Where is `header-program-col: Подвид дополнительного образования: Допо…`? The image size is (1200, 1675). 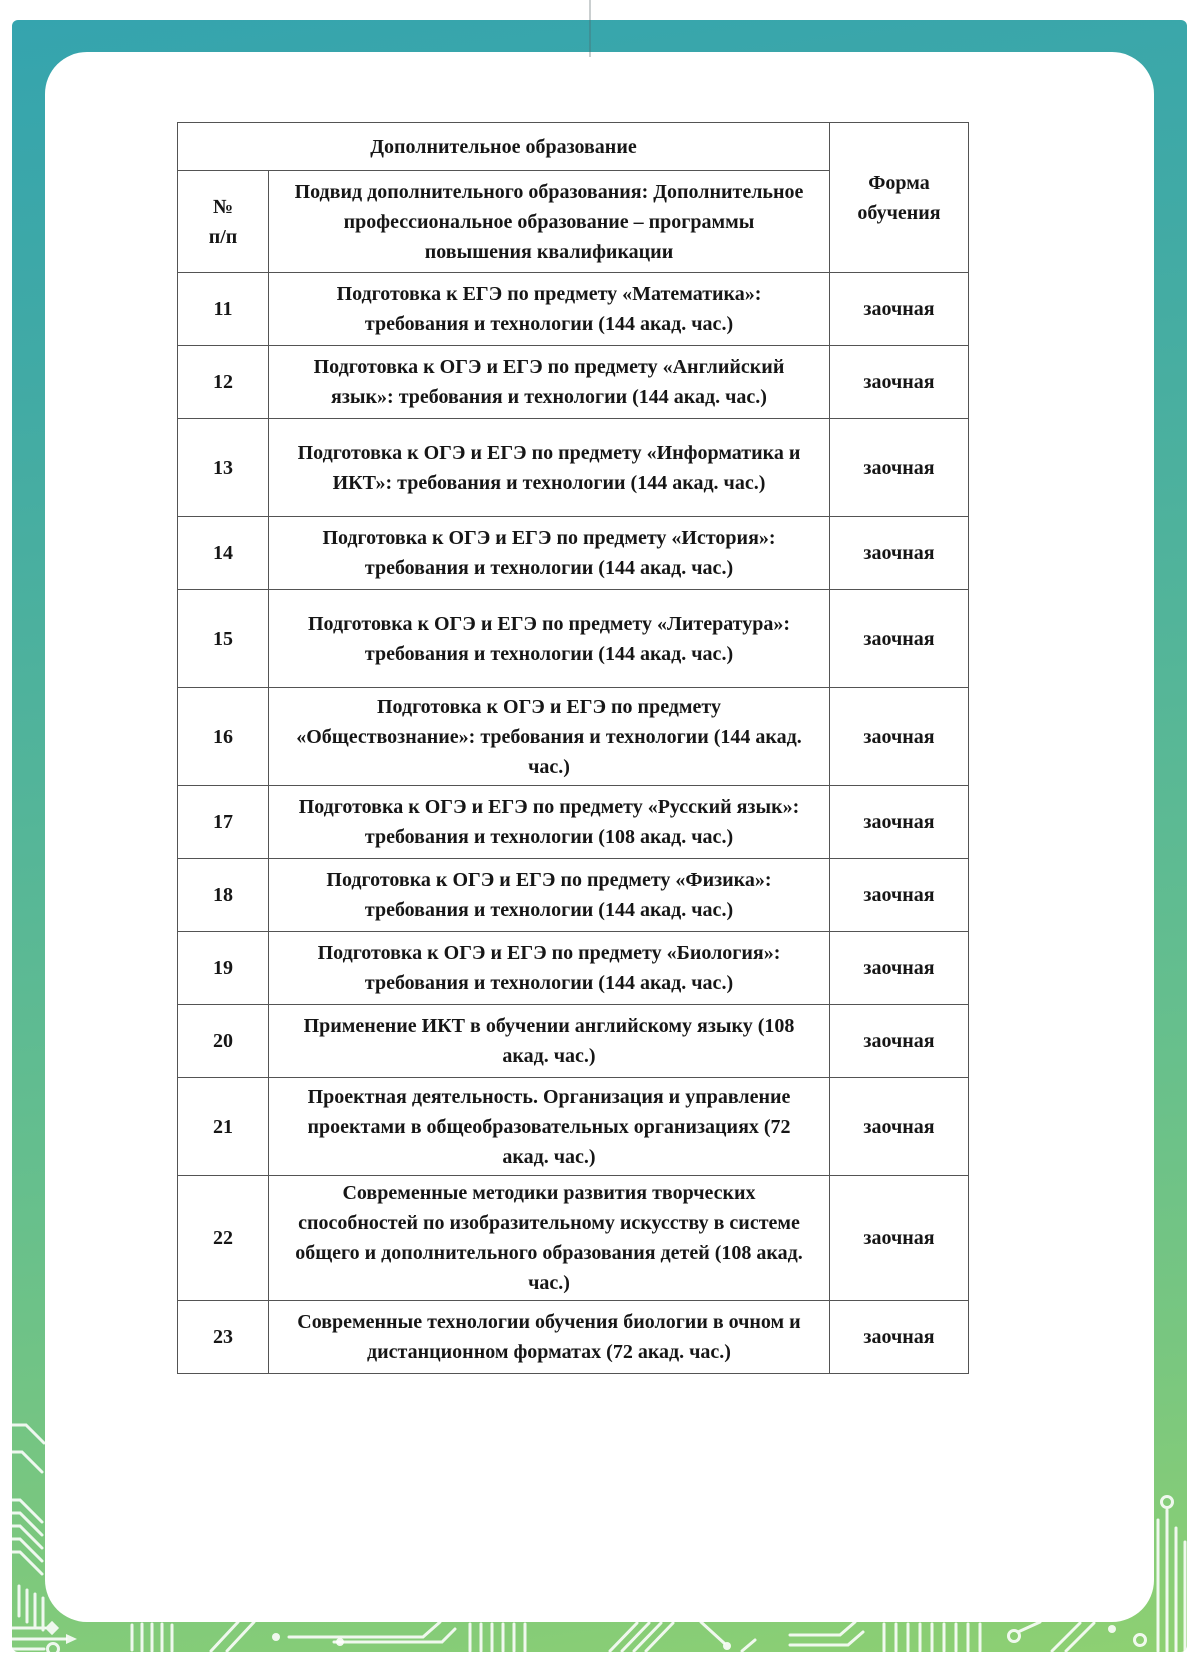
header-program-col: Подвид дополнительного образования: Допо… is located at coordinates (549, 221).